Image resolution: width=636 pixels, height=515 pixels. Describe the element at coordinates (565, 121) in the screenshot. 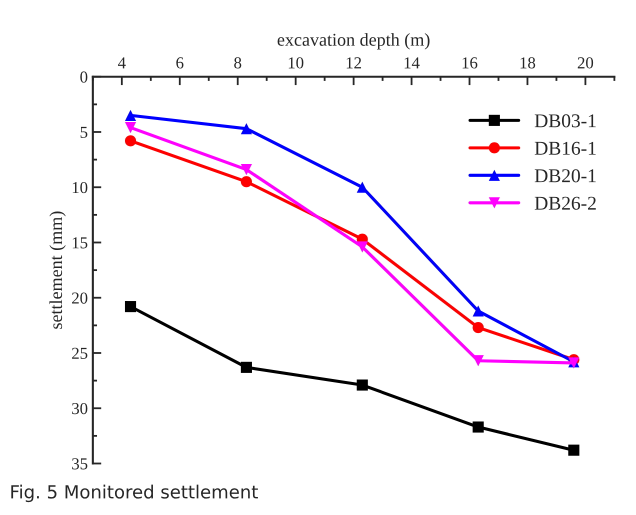

I see `legend-label: DB03-1` at that location.